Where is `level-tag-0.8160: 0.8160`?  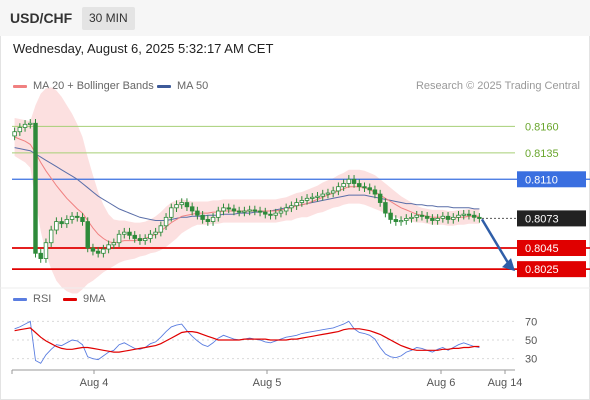
level-tag-0.8160: 0.8160 is located at coordinates (542, 127).